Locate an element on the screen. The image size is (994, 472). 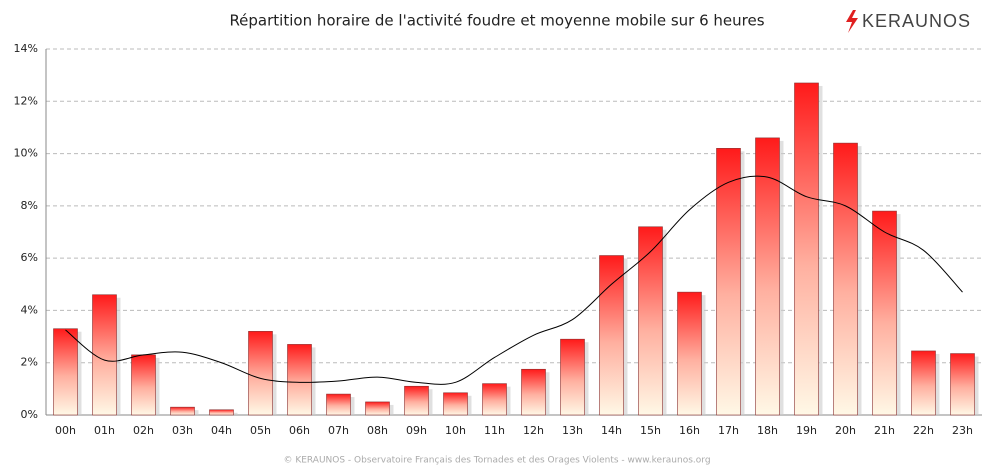
x-tick-label: 18h is located at coordinates (767, 430).